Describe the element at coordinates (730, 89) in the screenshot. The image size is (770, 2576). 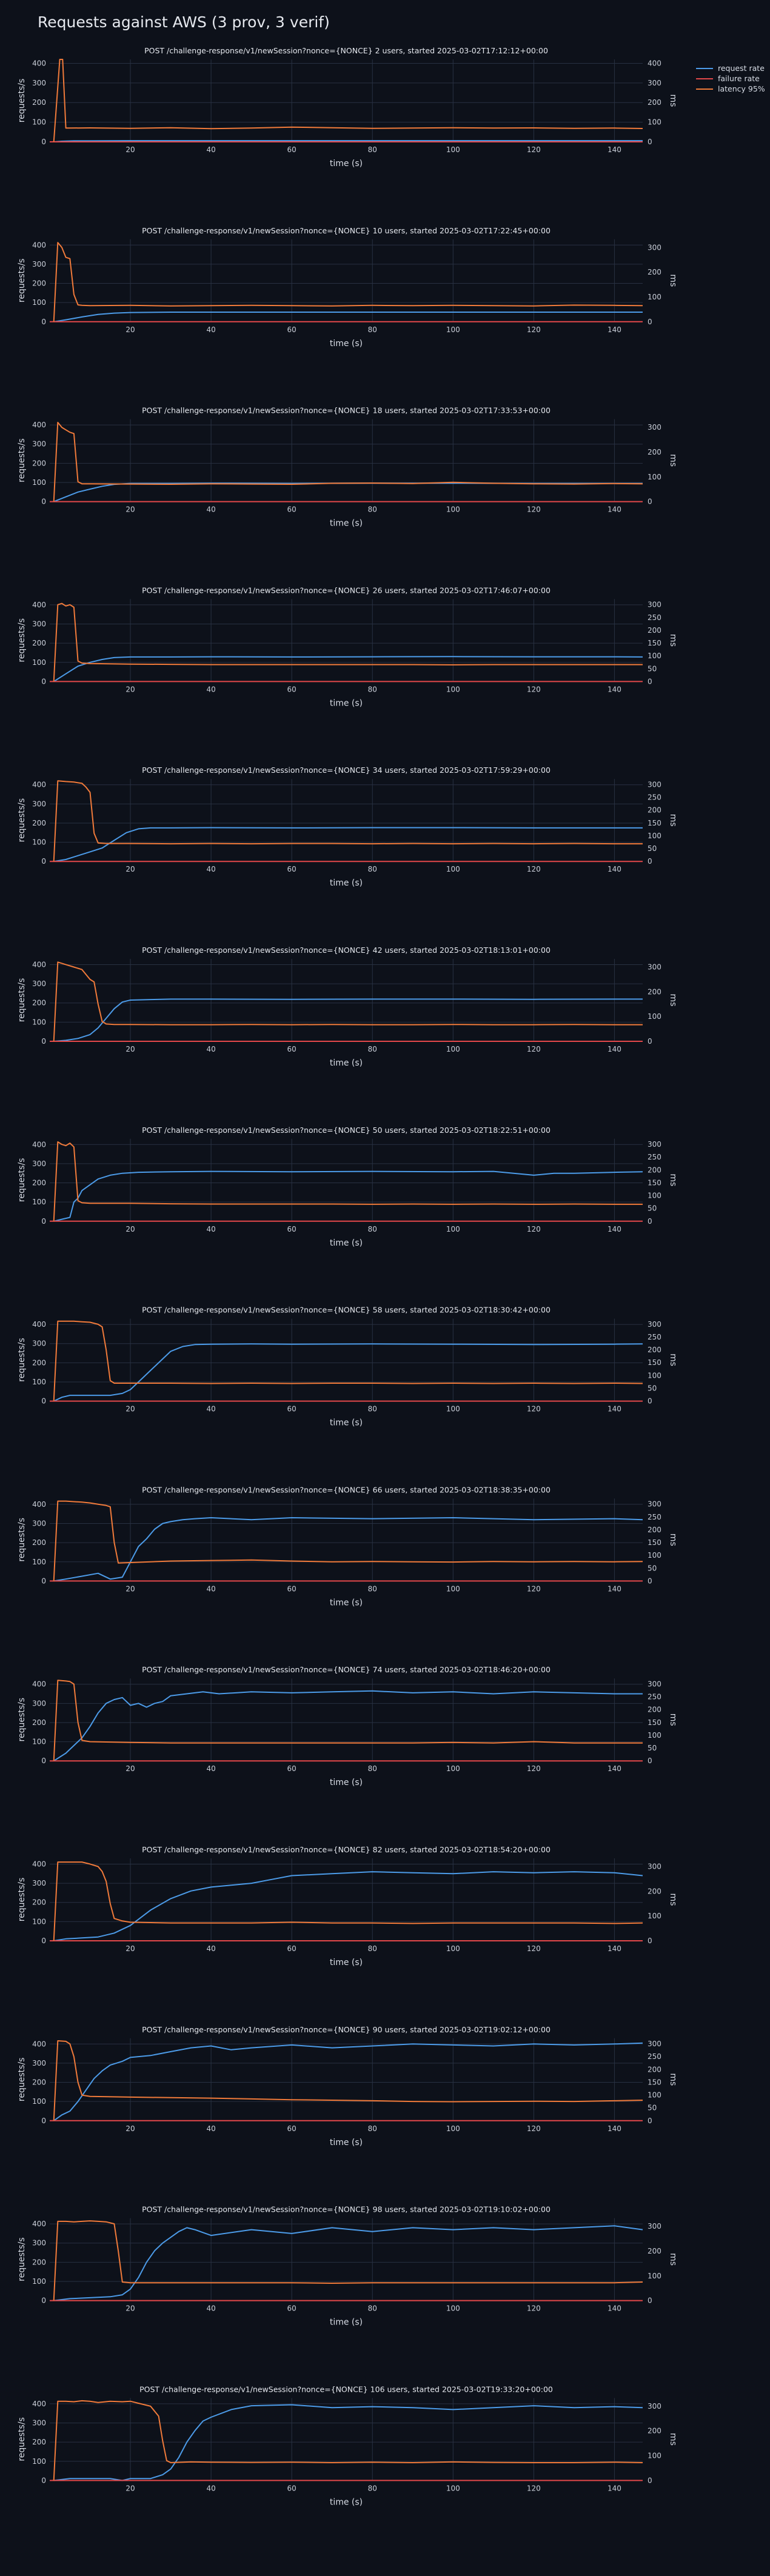
I see `legend-item-latency: latency 95%` at that location.